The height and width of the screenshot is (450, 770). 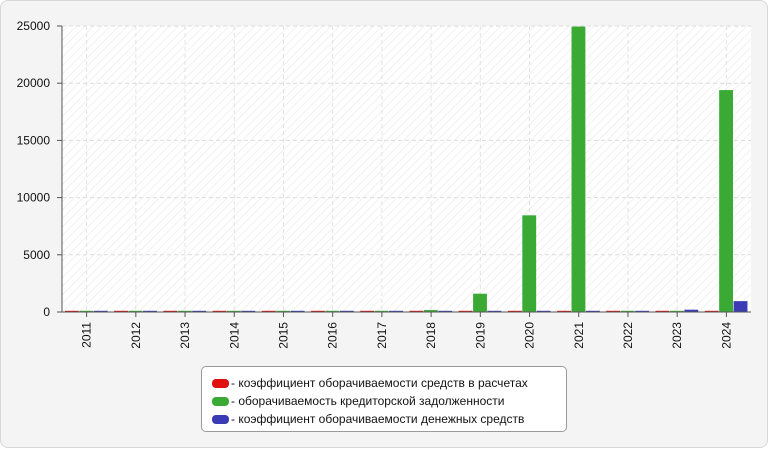 What do you see at coordinates (431, 335) in the screenshot?
I see `x-tick-label: 2018` at bounding box center [431, 335].